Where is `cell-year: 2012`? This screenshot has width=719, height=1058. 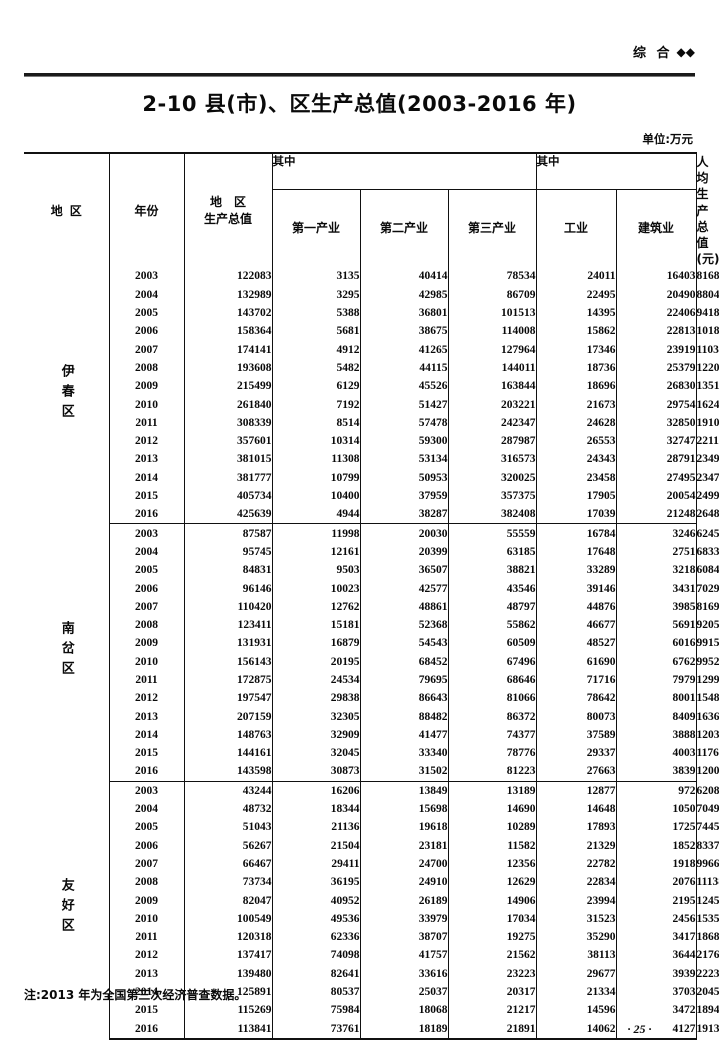
cell-year: 2012 is located at coordinates (147, 955).